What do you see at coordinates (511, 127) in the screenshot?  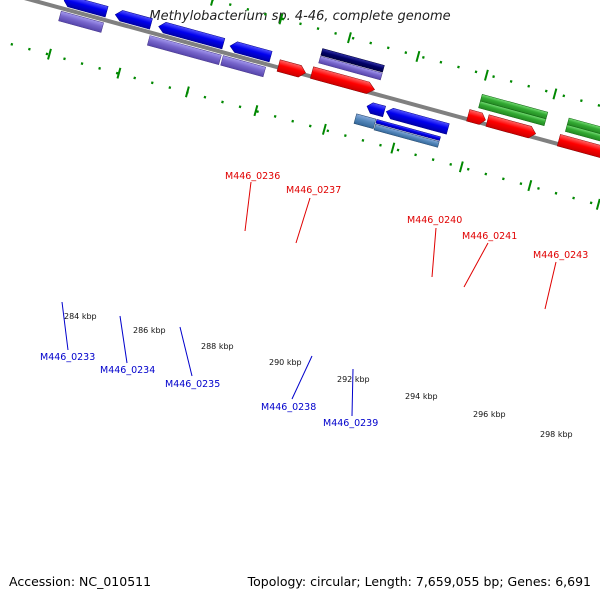 I see `gene-0241-arrow` at bounding box center [511, 127].